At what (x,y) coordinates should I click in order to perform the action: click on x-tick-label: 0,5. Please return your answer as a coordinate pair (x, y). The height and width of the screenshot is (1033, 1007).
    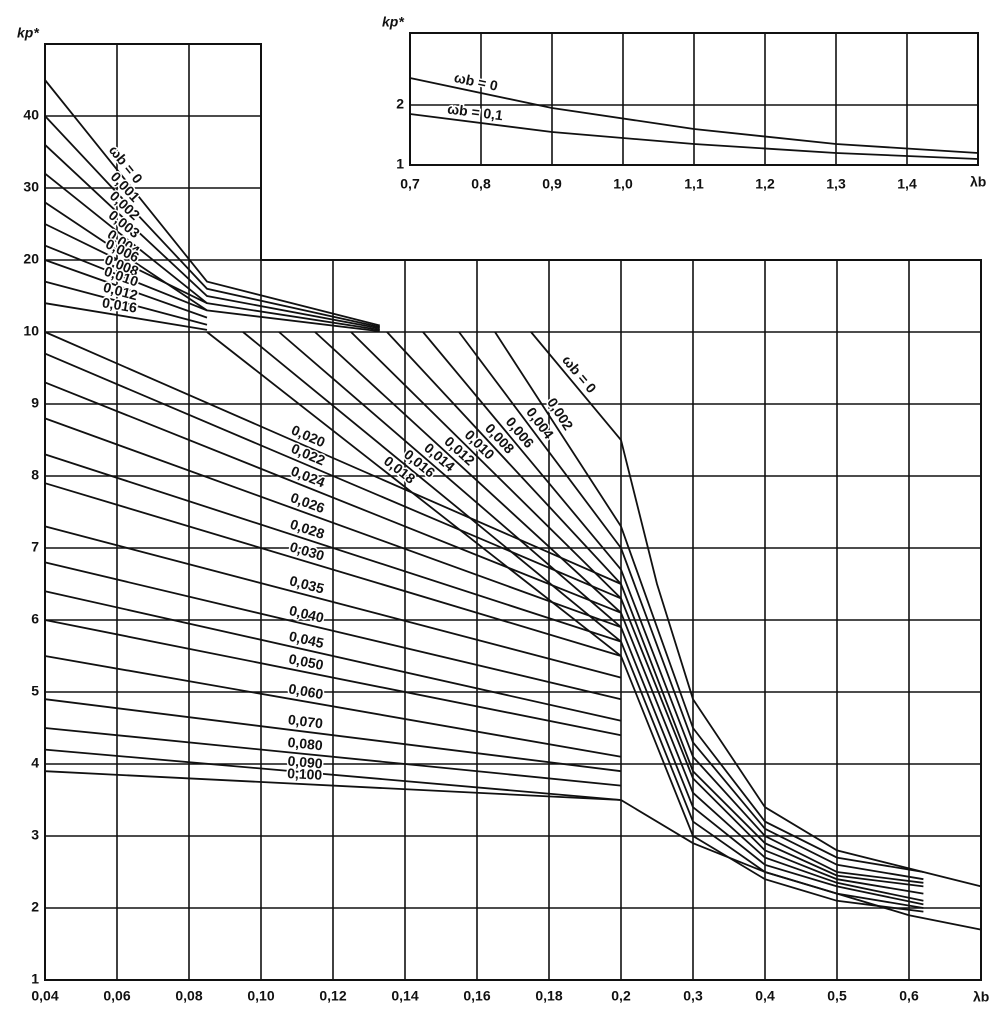
    Looking at the image, I should click on (837, 996).